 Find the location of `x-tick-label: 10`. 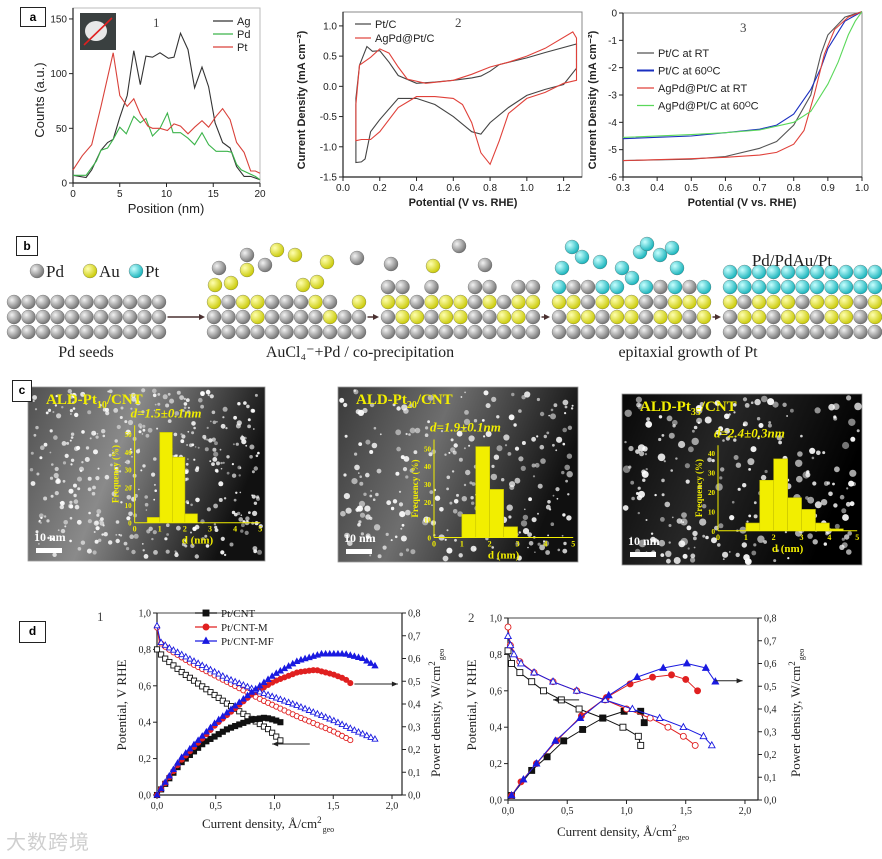

x-tick-label: 10 is located at coordinates (167, 194).